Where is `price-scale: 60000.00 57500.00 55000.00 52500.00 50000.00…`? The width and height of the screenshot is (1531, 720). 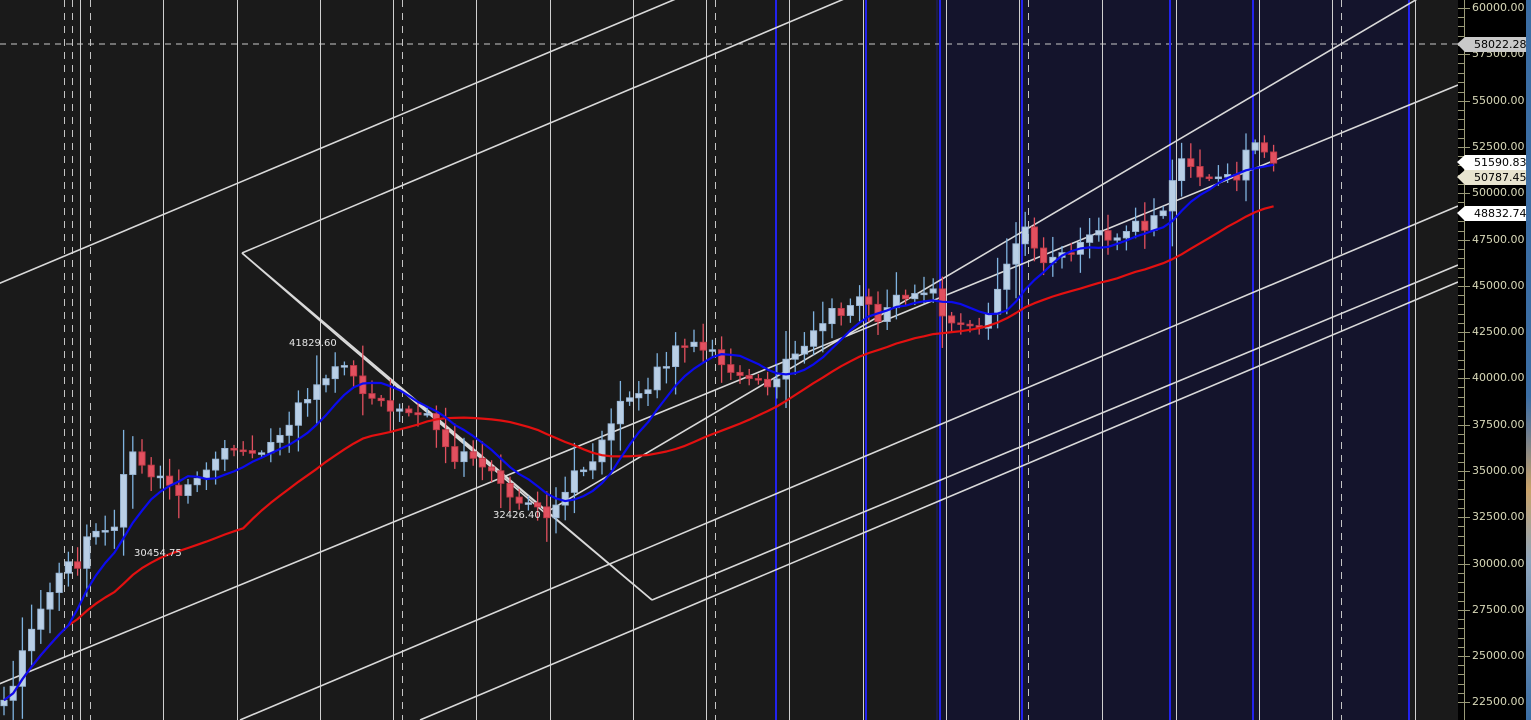
price-scale: 60000.00 57500.00 55000.00 52500.00 50000.00… is located at coordinates (1494, 360).